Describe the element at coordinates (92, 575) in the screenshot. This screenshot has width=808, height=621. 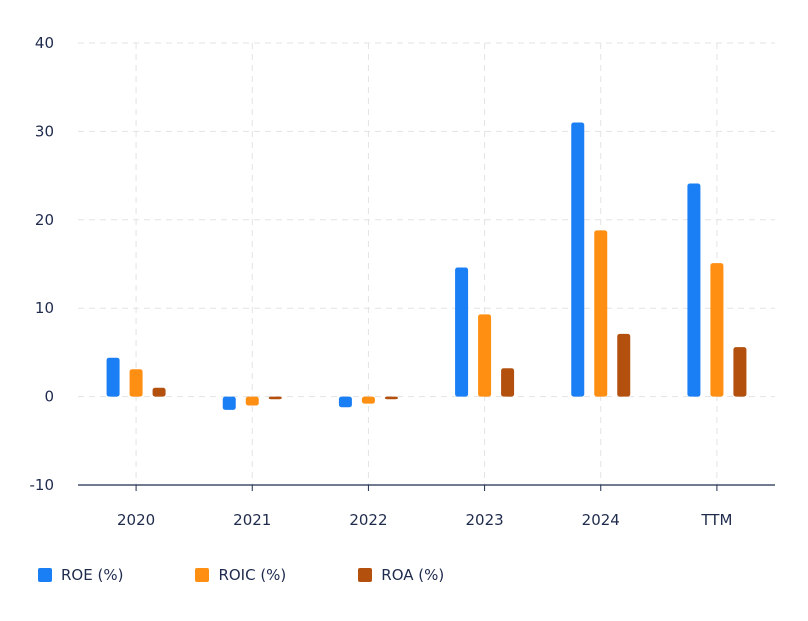
I see `legend-label-roe: ROE (%)` at that location.